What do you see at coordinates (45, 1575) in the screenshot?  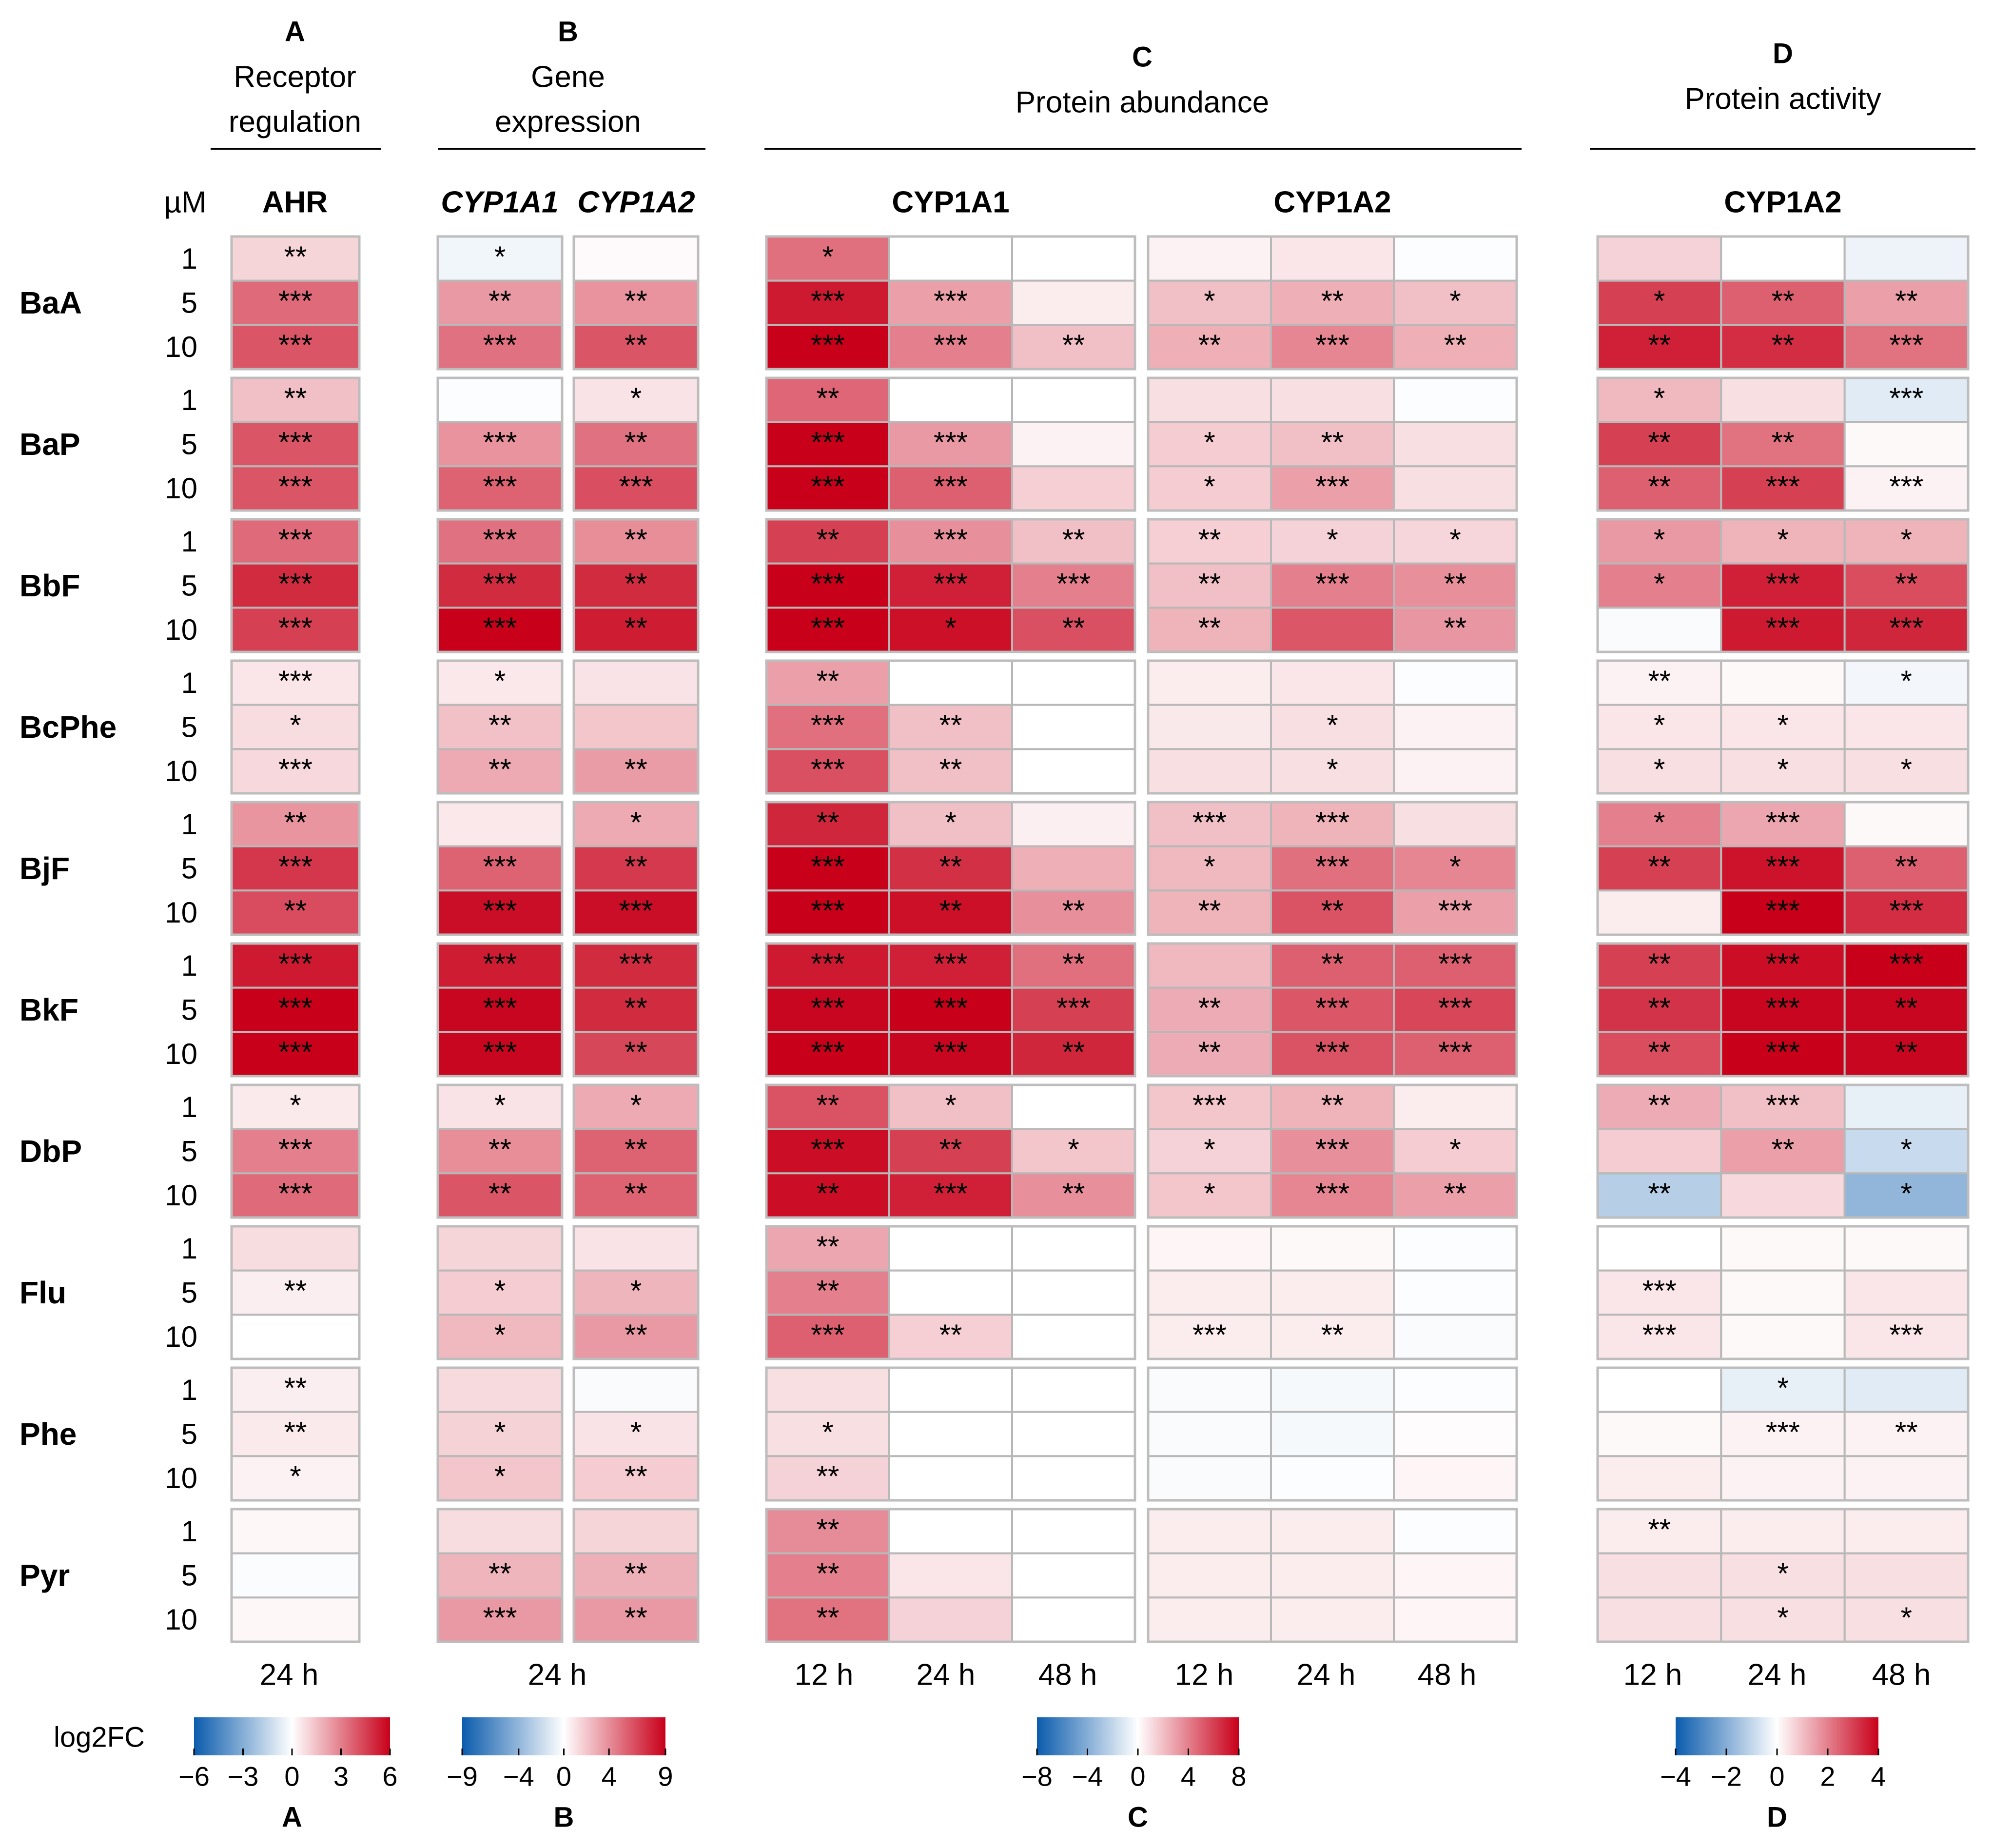 I see `compound-label: Pyr` at bounding box center [45, 1575].